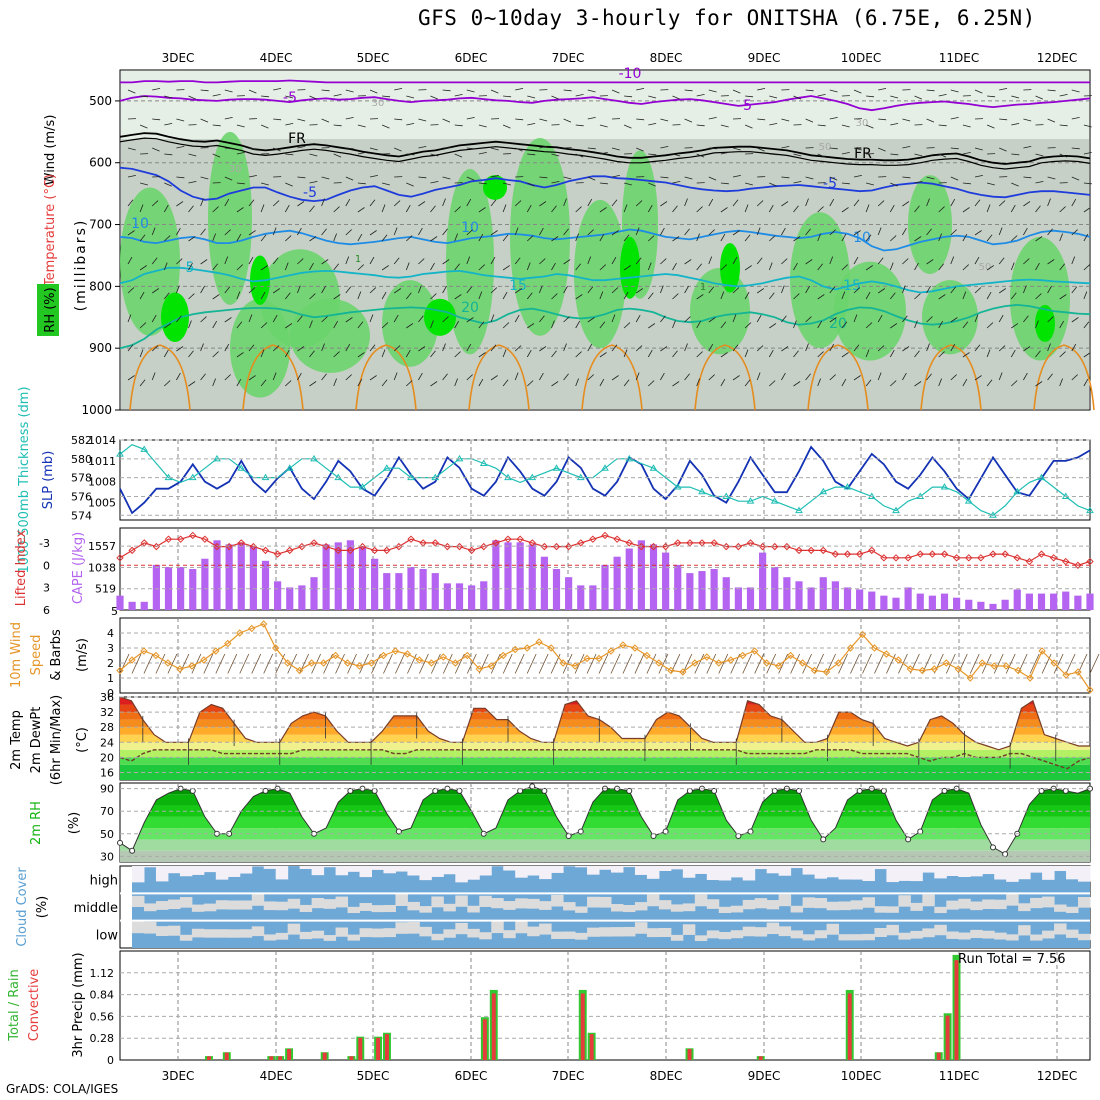 The height and width of the screenshot is (1100, 1100). Describe the element at coordinates (132, 850) in the screenshot. I see `rh2m-marker` at that location.